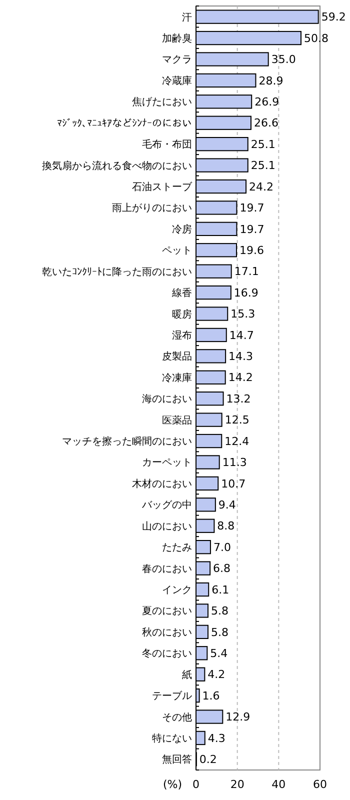  What do you see at coordinates (333, 17) in the screenshot?
I see `data-label: 59.2` at bounding box center [333, 17].